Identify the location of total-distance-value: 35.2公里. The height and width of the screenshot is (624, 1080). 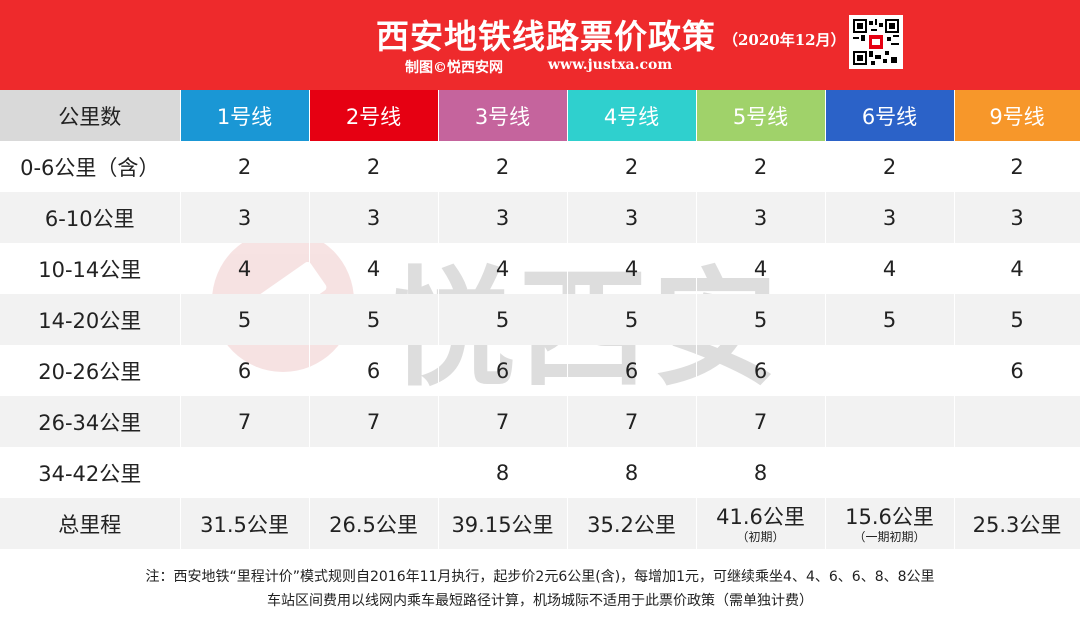
(631, 524).